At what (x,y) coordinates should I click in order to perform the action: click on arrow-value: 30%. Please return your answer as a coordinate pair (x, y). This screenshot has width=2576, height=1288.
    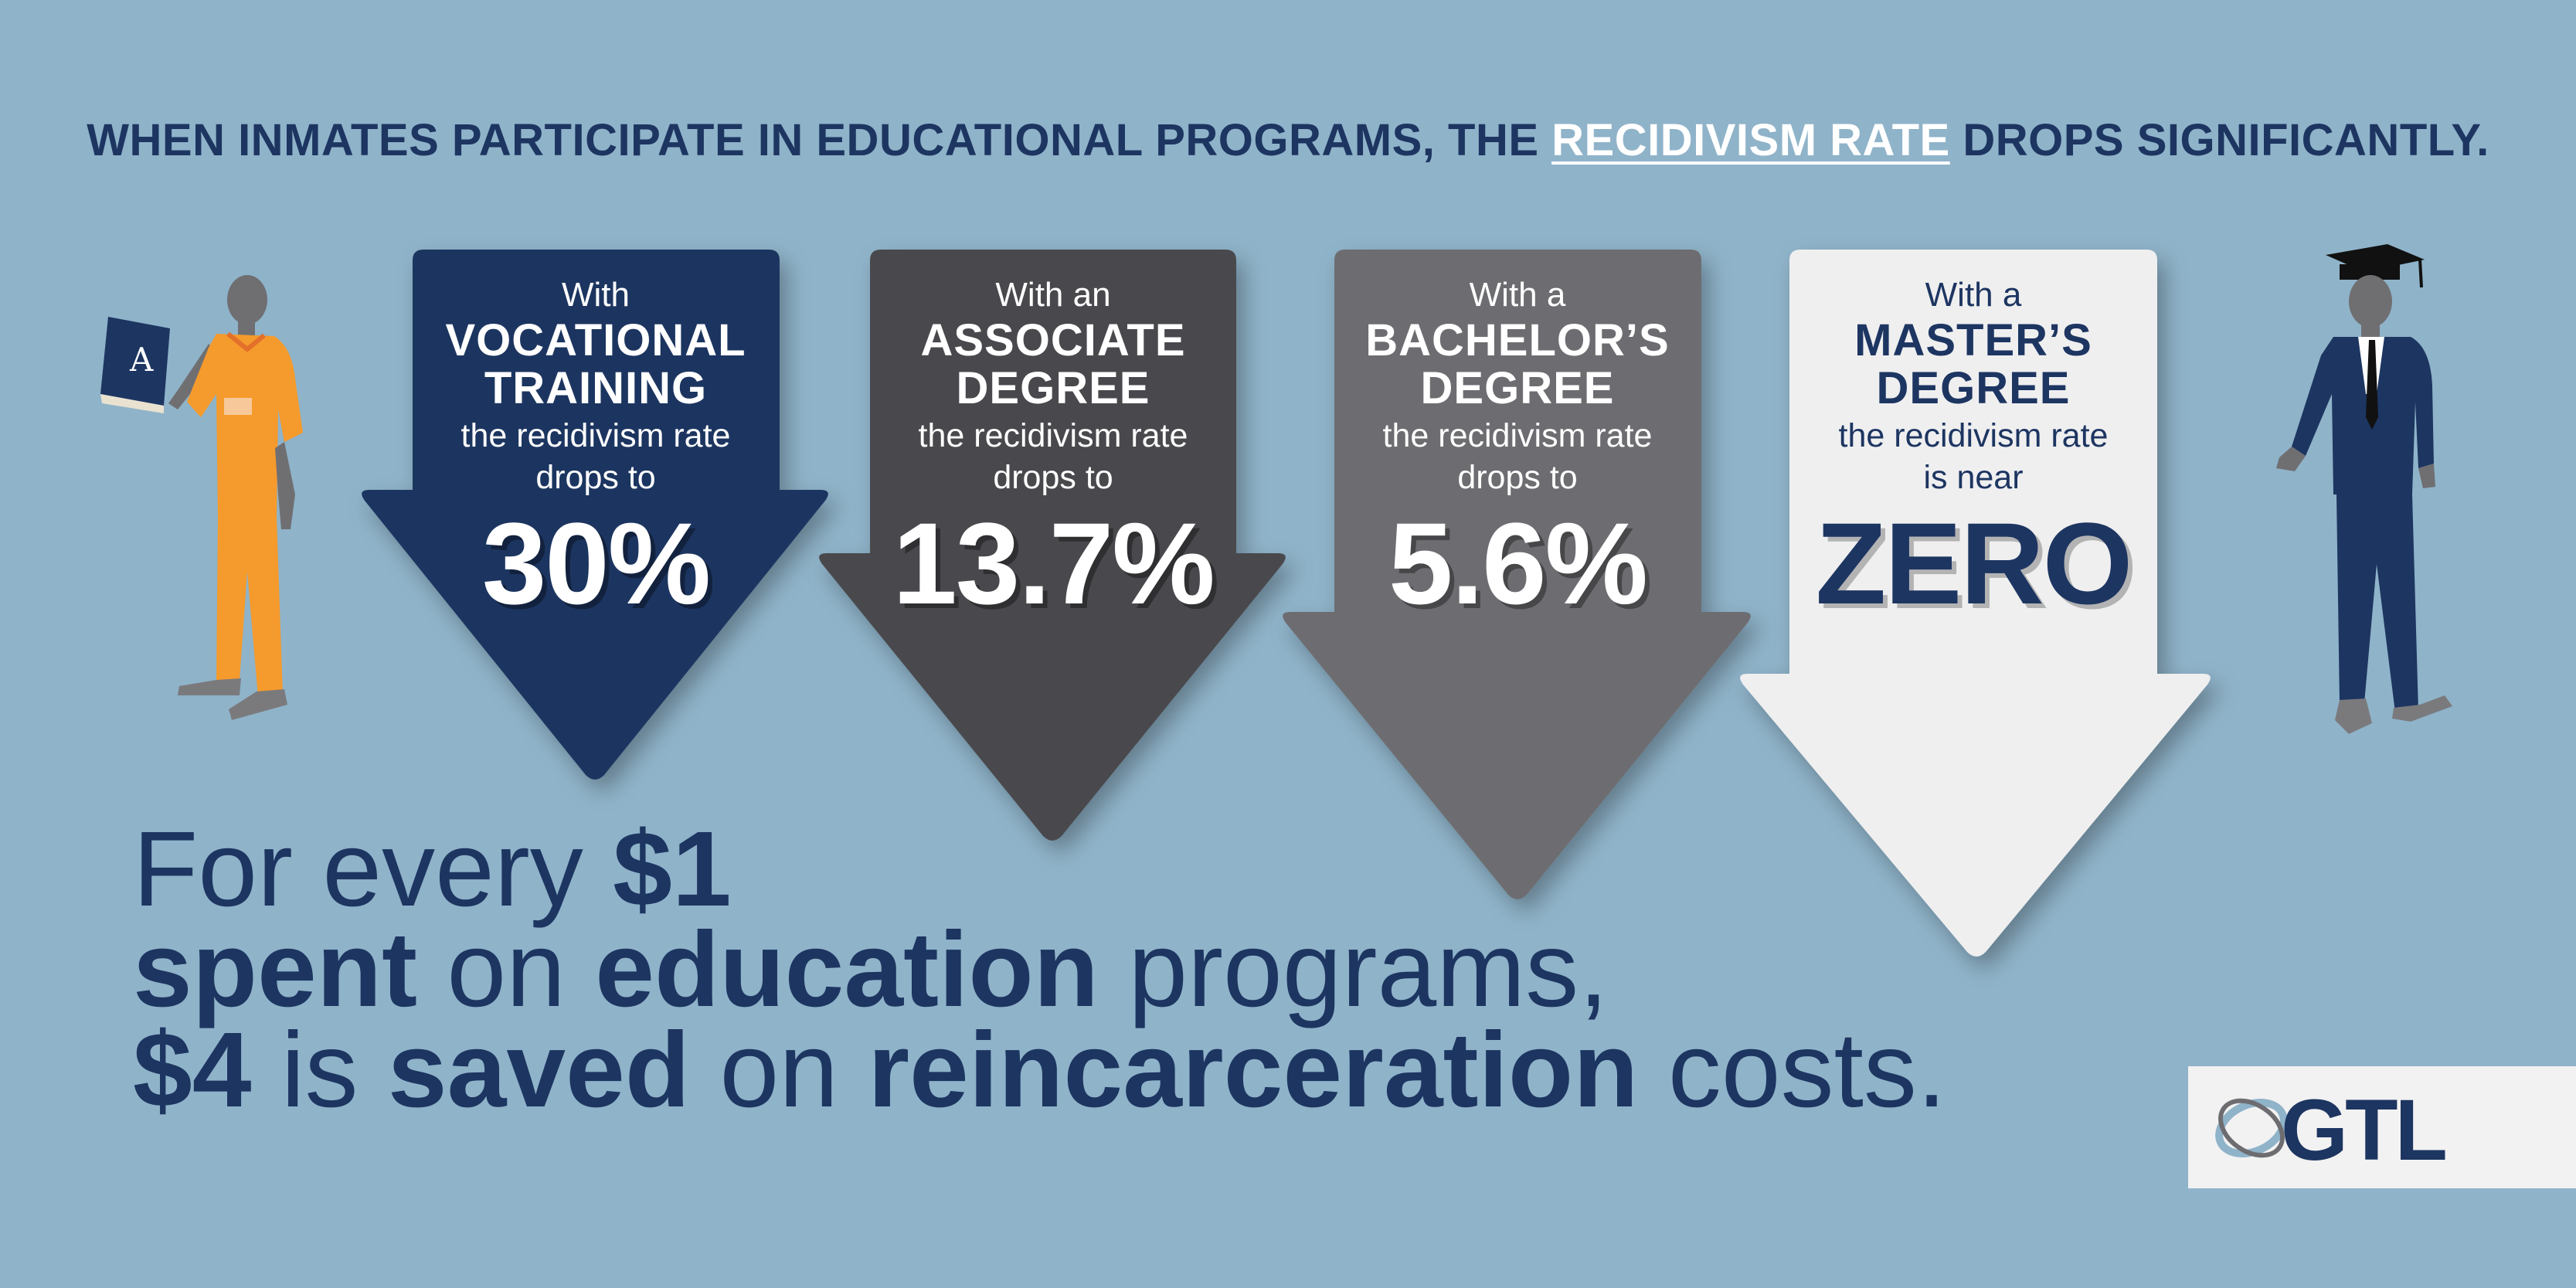
    Looking at the image, I should click on (596, 563).